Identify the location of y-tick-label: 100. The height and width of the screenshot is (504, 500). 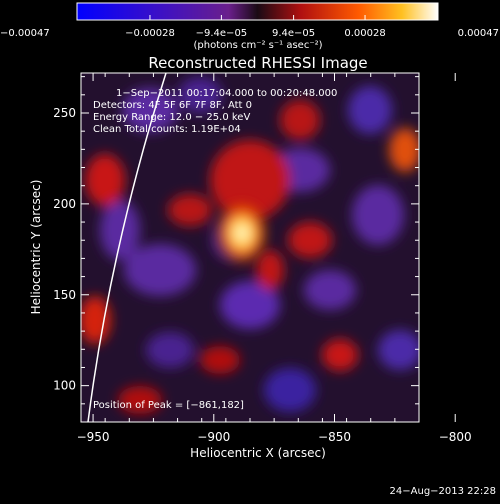
(64, 386).